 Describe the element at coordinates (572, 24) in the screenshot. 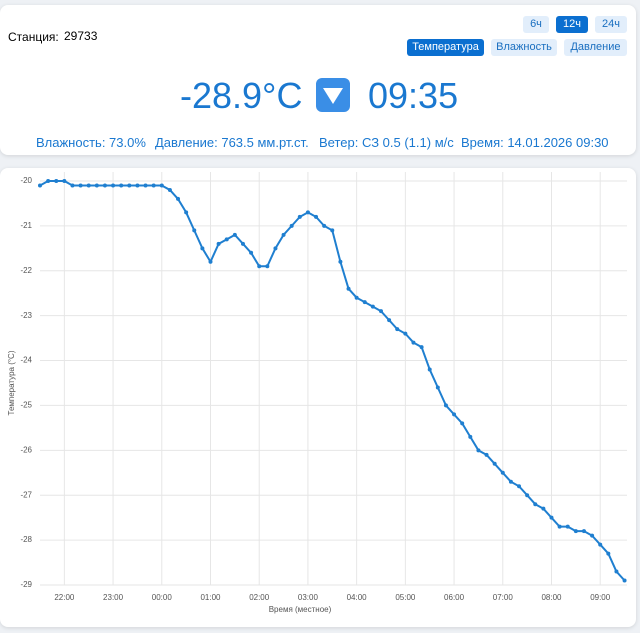

I see `range-button: 12ч` at that location.